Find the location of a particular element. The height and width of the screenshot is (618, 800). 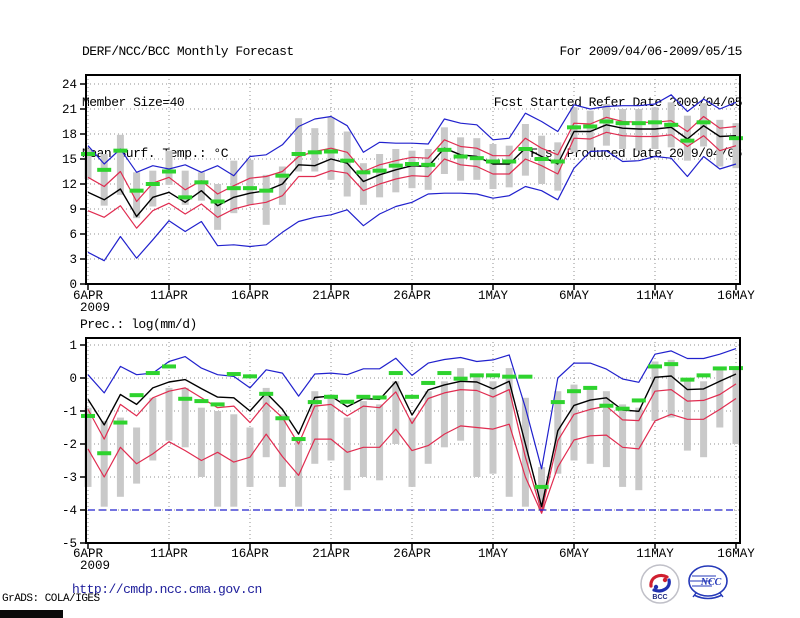

member-size-label: Member Size=40 is located at coordinates (133, 102).